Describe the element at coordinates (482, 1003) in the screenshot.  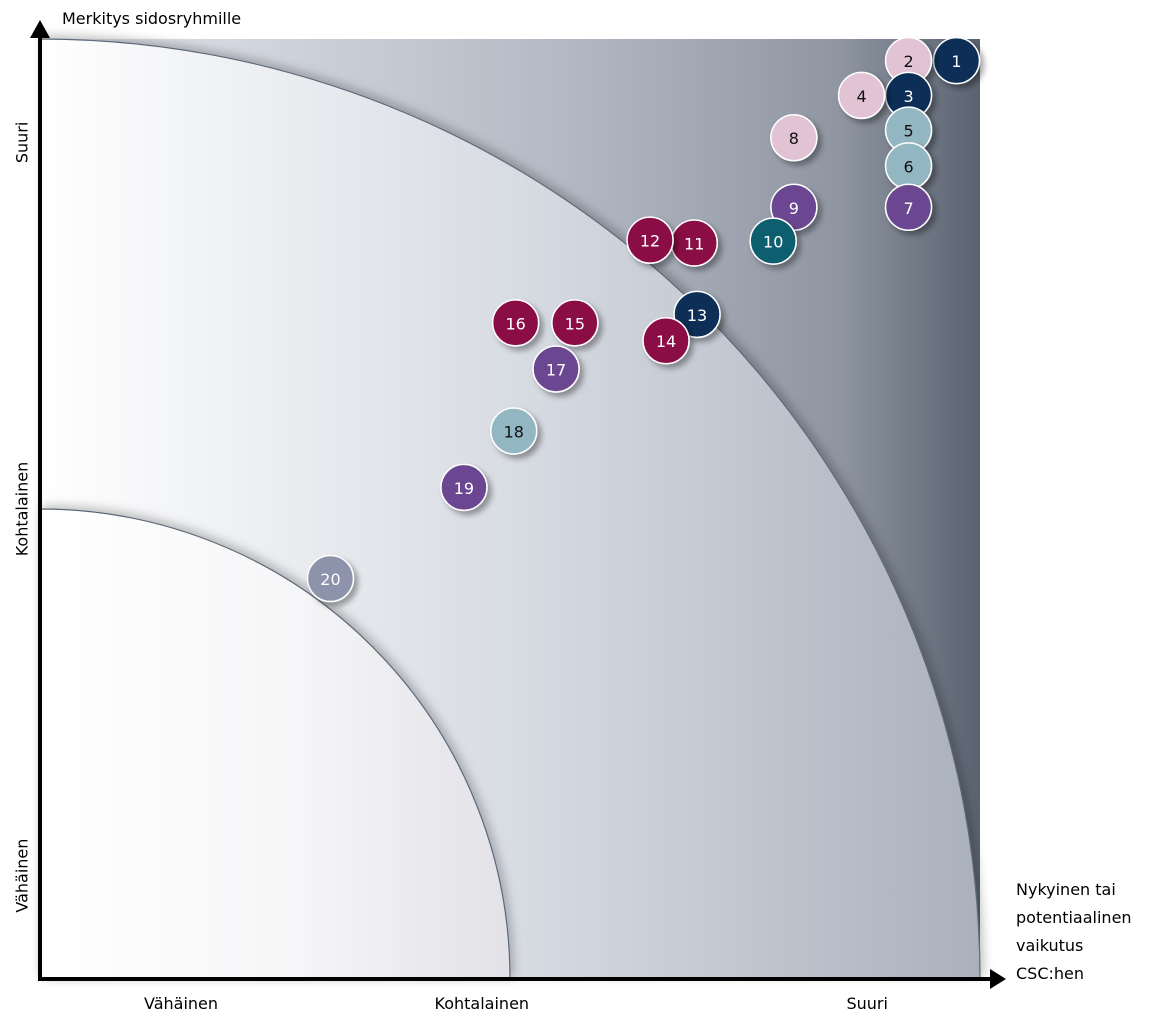
I see `x-tick-label: Kohtalainen` at that location.